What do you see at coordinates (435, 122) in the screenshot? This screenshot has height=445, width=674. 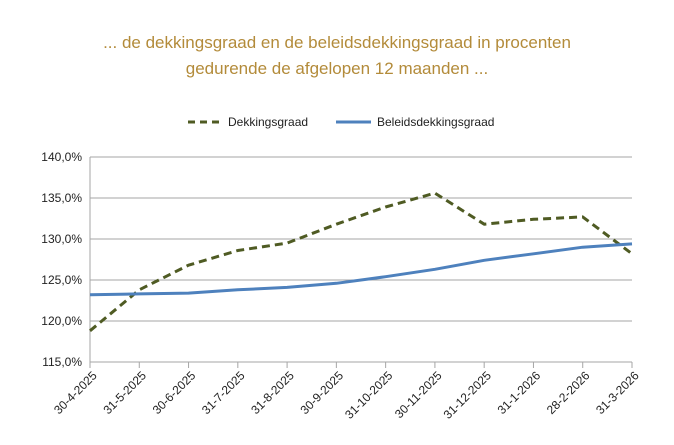 I see `legend-label-beleidsdekkingsgraad: Beleidsdekkingsgraad` at bounding box center [435, 122].